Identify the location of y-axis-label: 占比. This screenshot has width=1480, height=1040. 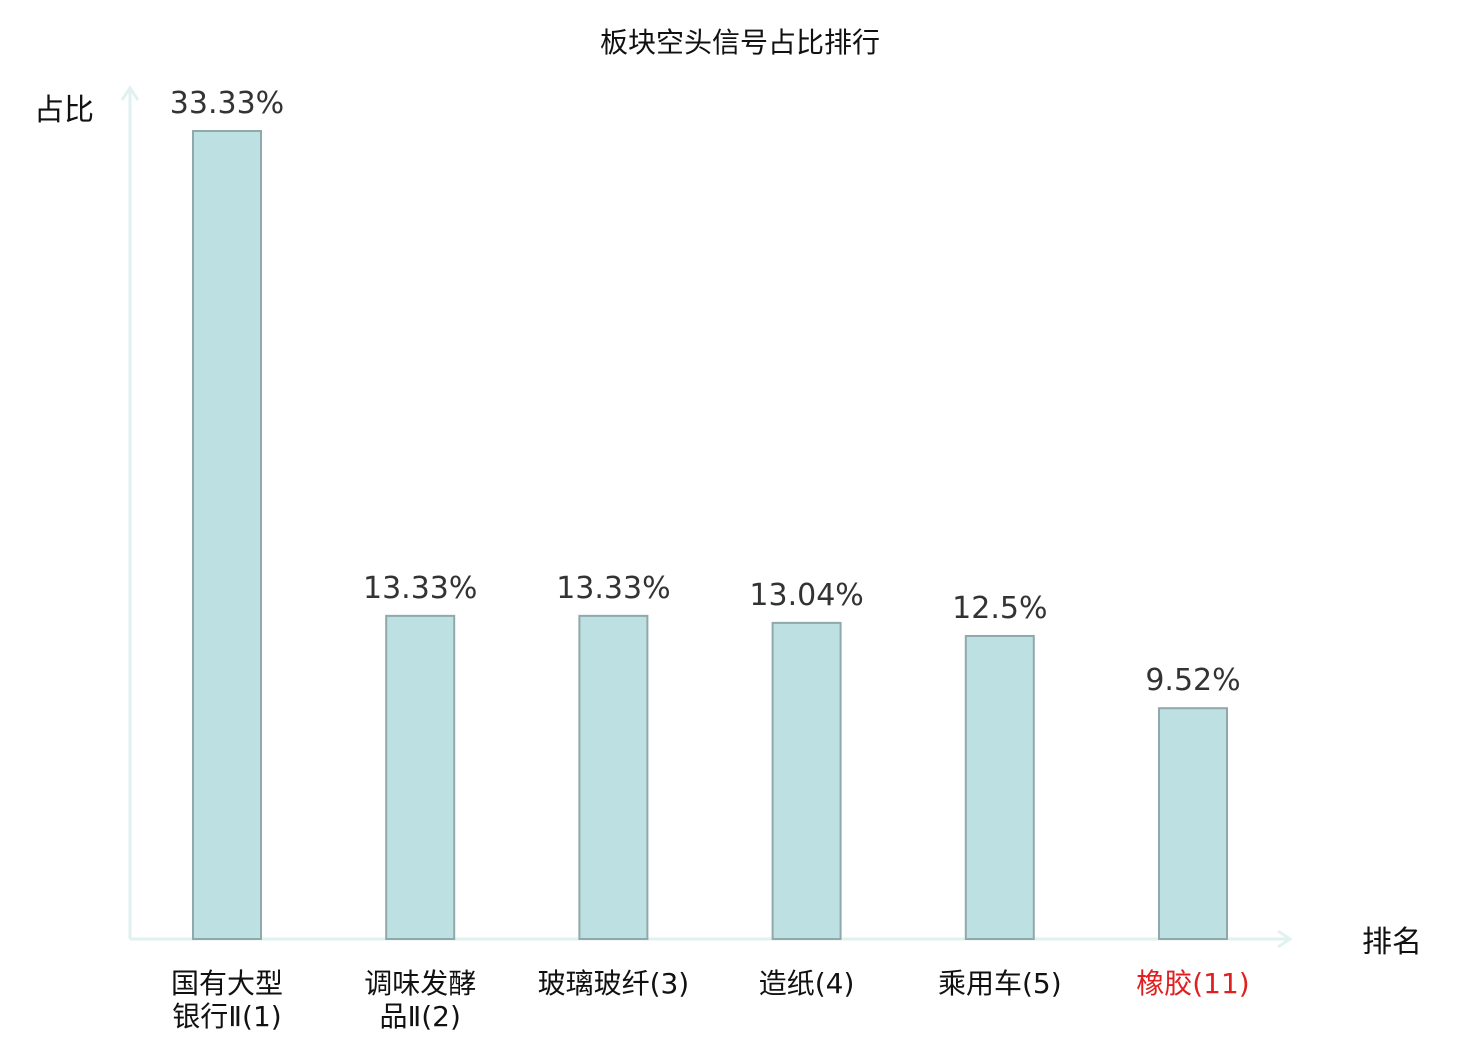
(64, 110).